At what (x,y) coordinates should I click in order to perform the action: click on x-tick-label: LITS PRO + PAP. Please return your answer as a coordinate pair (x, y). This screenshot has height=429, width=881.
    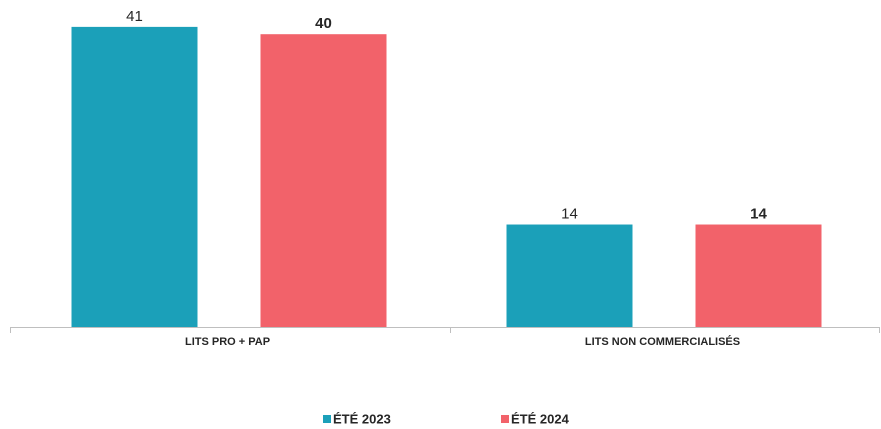
    Looking at the image, I should click on (227, 342).